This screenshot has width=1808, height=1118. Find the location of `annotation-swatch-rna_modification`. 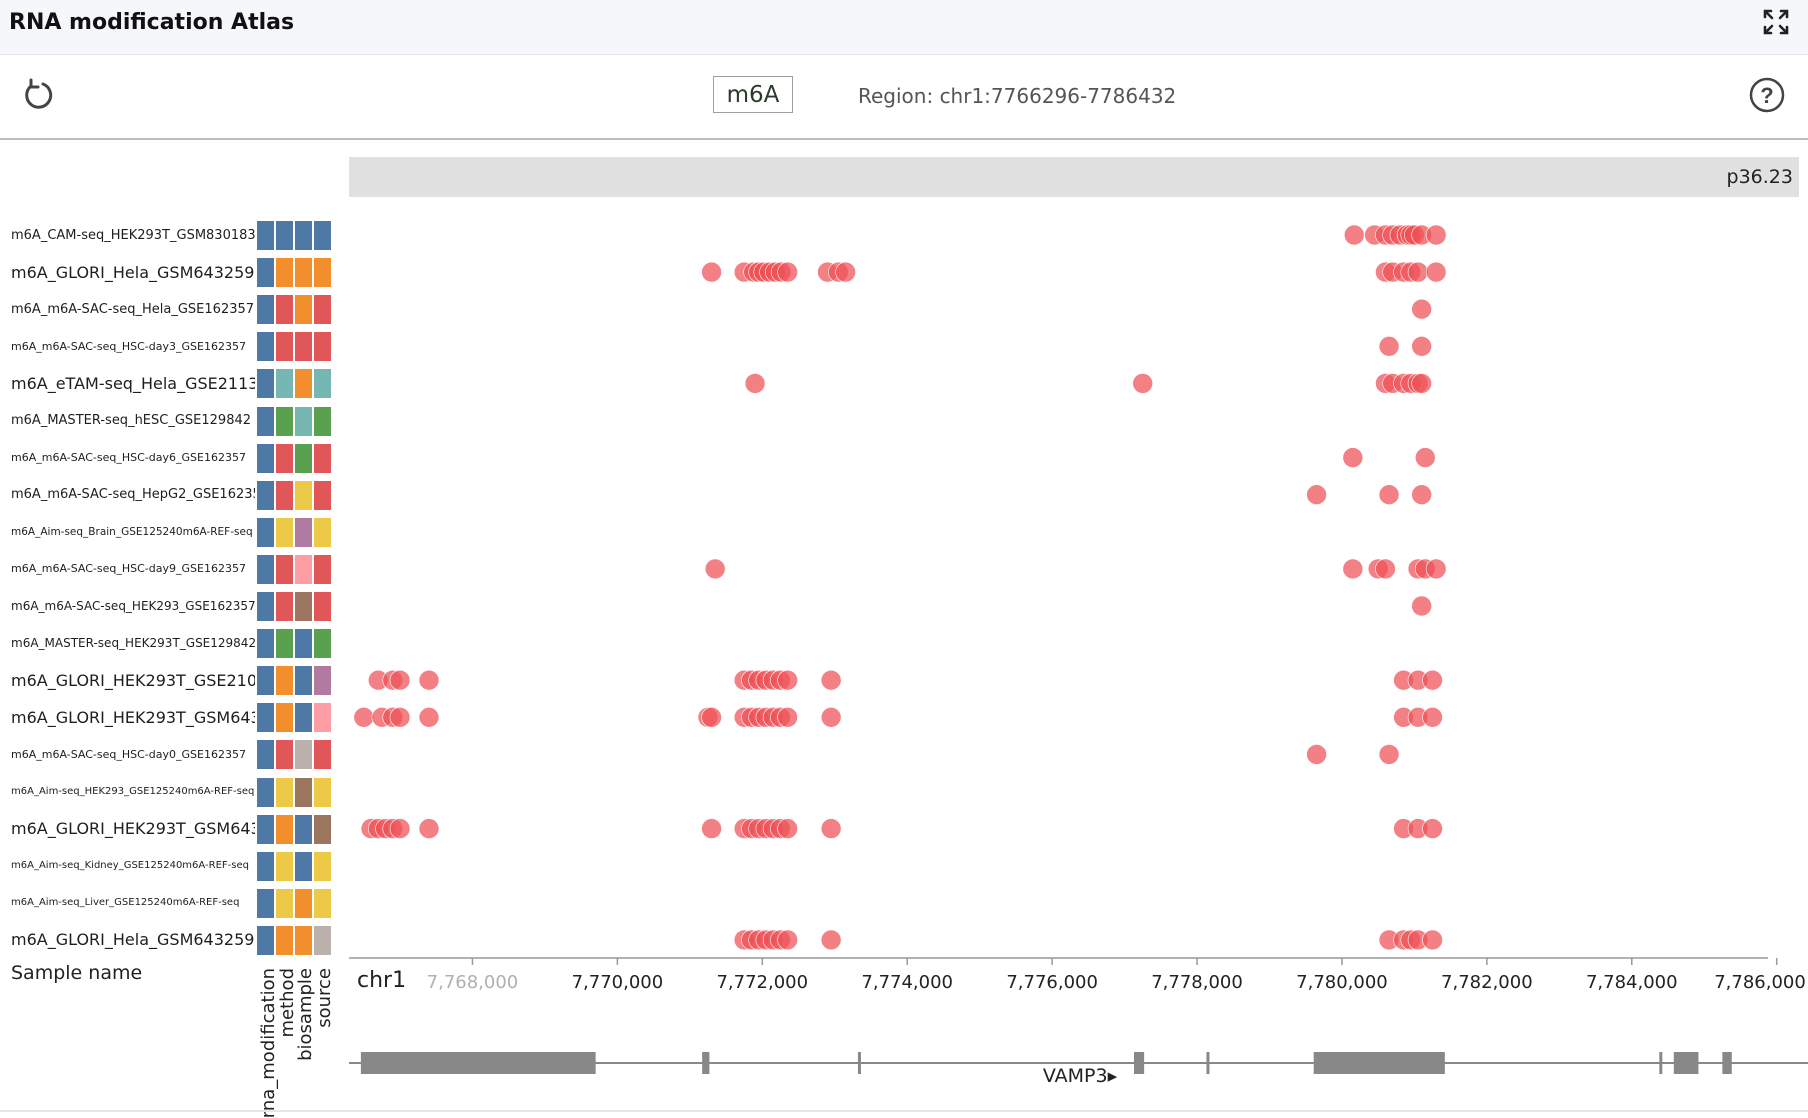

annotation-swatch-rna_modification is located at coordinates (265, 903).